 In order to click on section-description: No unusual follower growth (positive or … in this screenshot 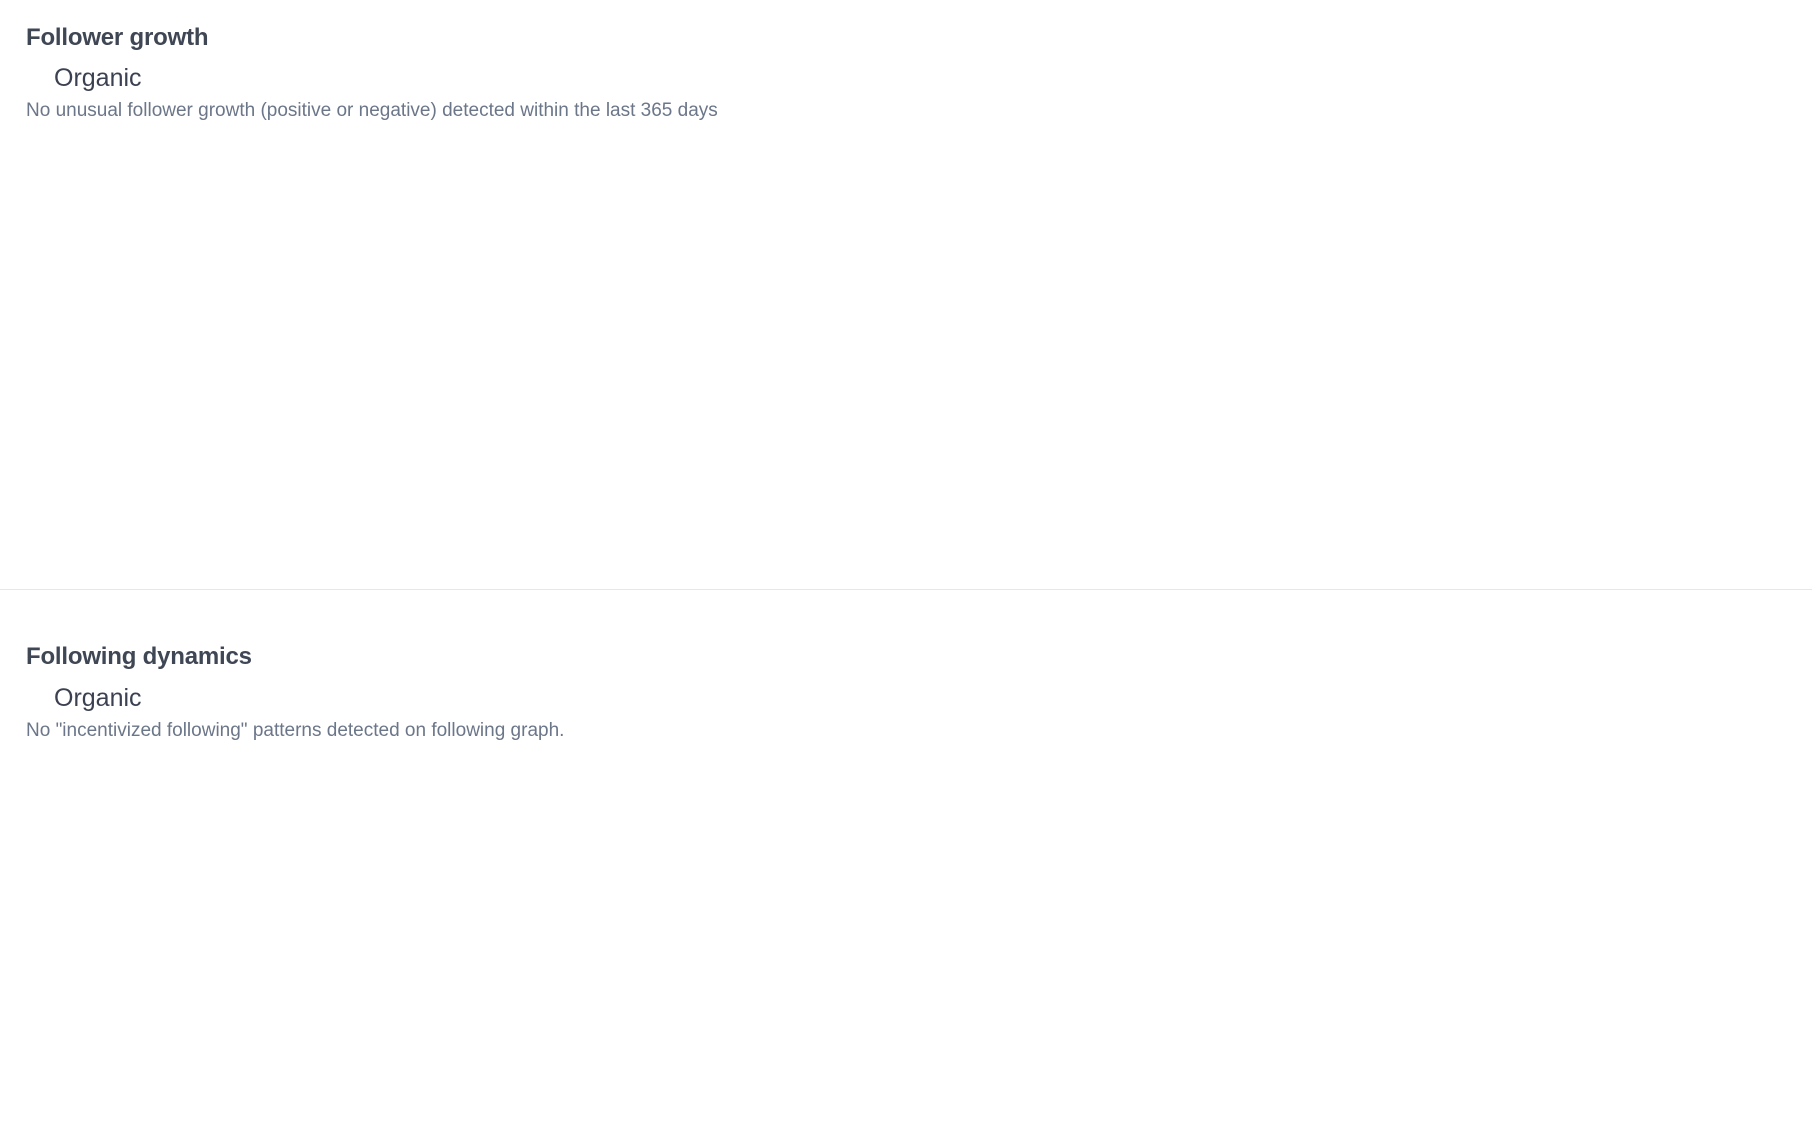, I will do `click(372, 110)`.